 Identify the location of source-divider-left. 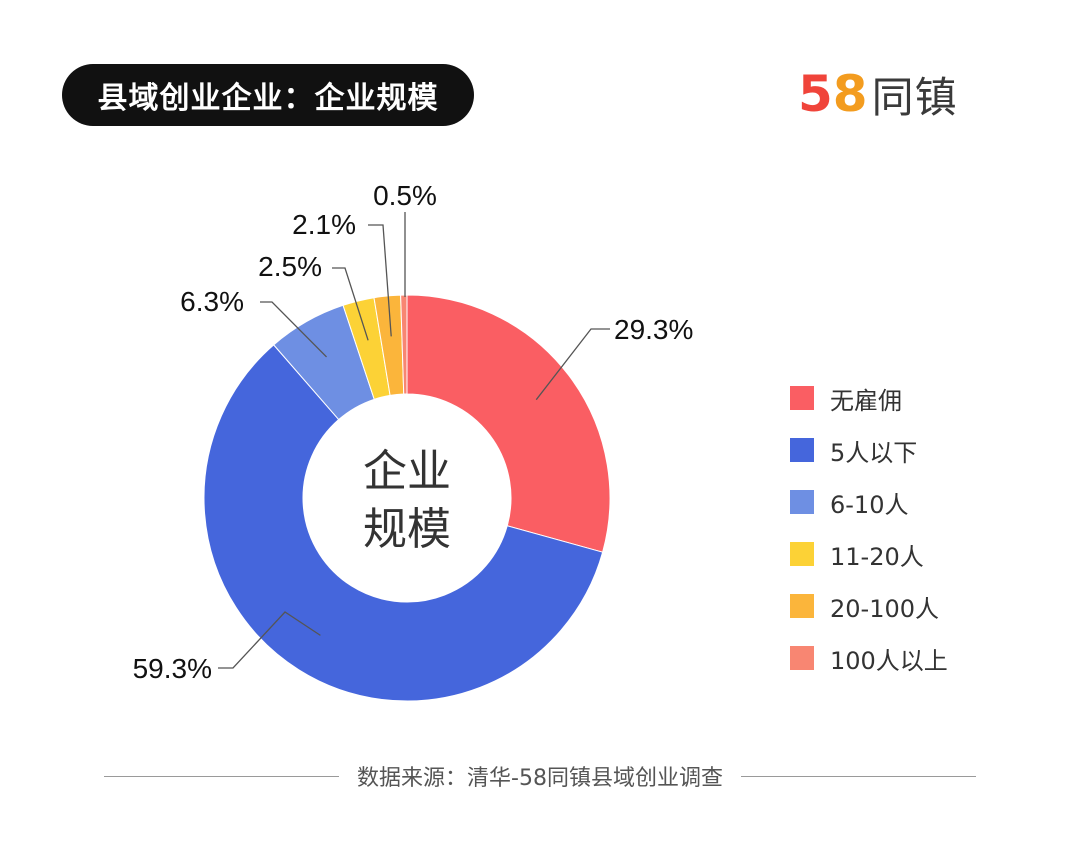
(222, 776).